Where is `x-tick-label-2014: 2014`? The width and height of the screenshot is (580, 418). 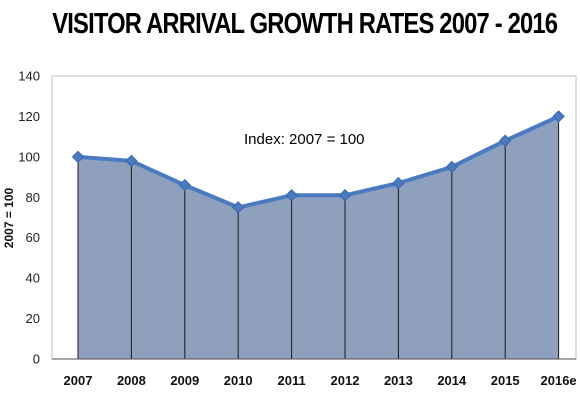
x-tick-label-2014: 2014 is located at coordinates (452, 380).